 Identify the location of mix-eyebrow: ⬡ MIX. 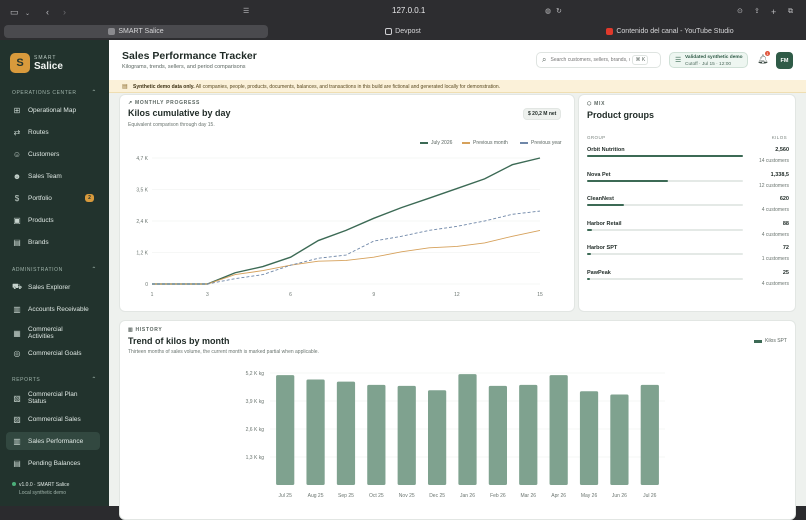
(596, 104).